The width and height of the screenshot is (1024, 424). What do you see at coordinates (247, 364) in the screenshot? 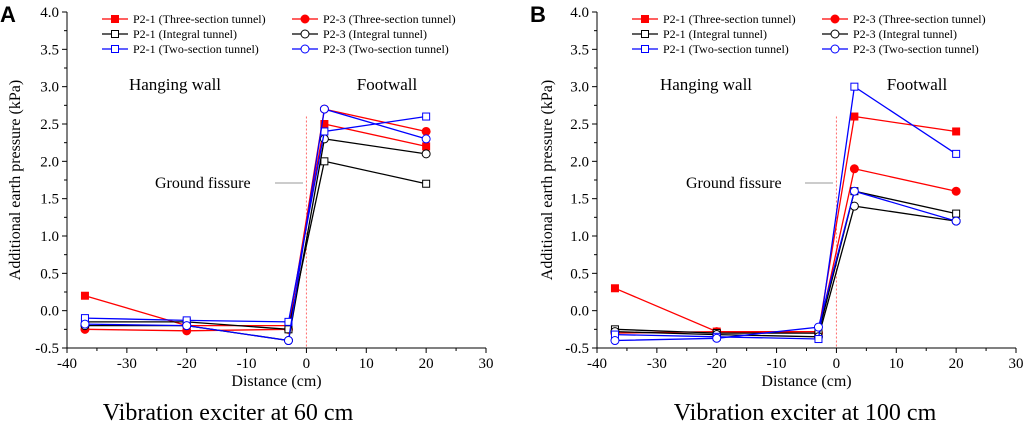
I see `panel-a-xtick-label-4: -10` at bounding box center [247, 364].